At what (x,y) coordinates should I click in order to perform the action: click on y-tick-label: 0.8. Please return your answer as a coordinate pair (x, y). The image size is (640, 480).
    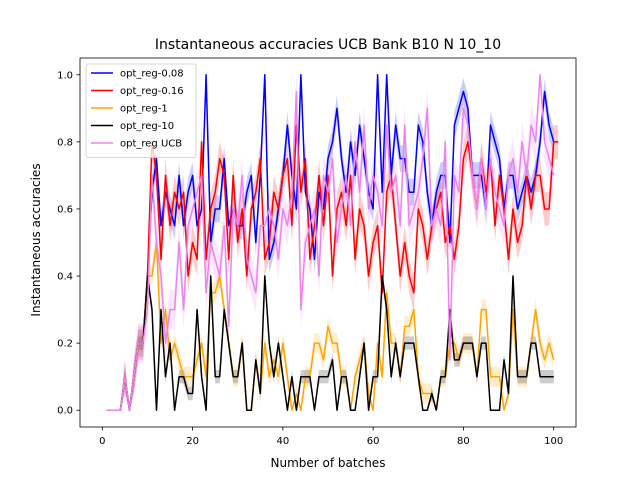
    Looking at the image, I should click on (65, 142).